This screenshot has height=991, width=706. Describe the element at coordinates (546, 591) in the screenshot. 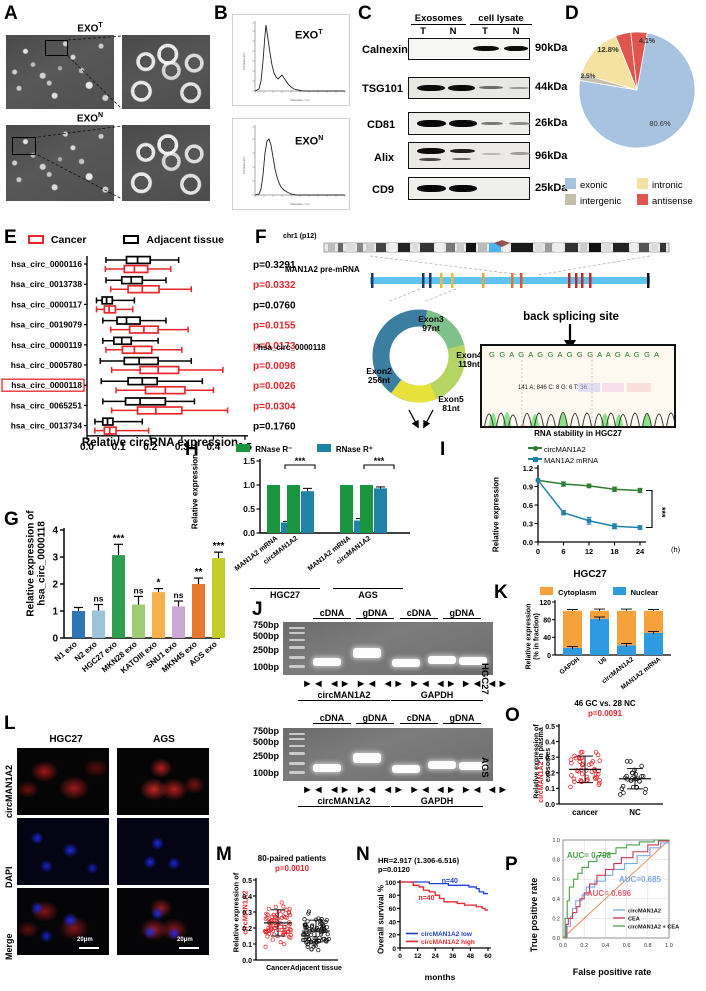

I see `legend-swatch-cytoplasm` at that location.